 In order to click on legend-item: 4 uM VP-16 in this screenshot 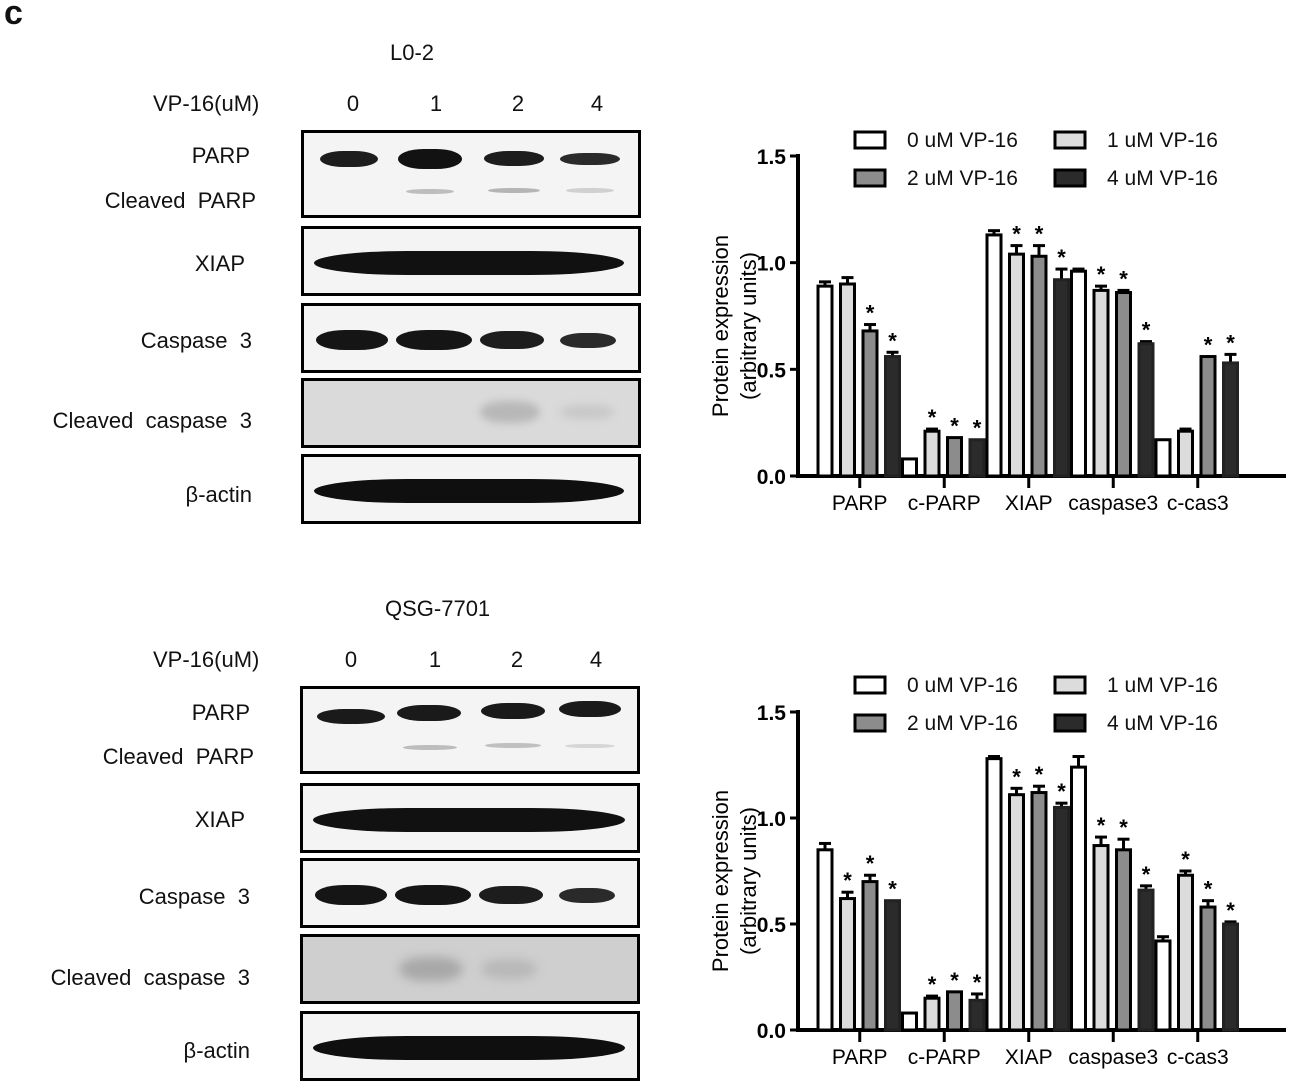, I will do `click(1135, 723)`.